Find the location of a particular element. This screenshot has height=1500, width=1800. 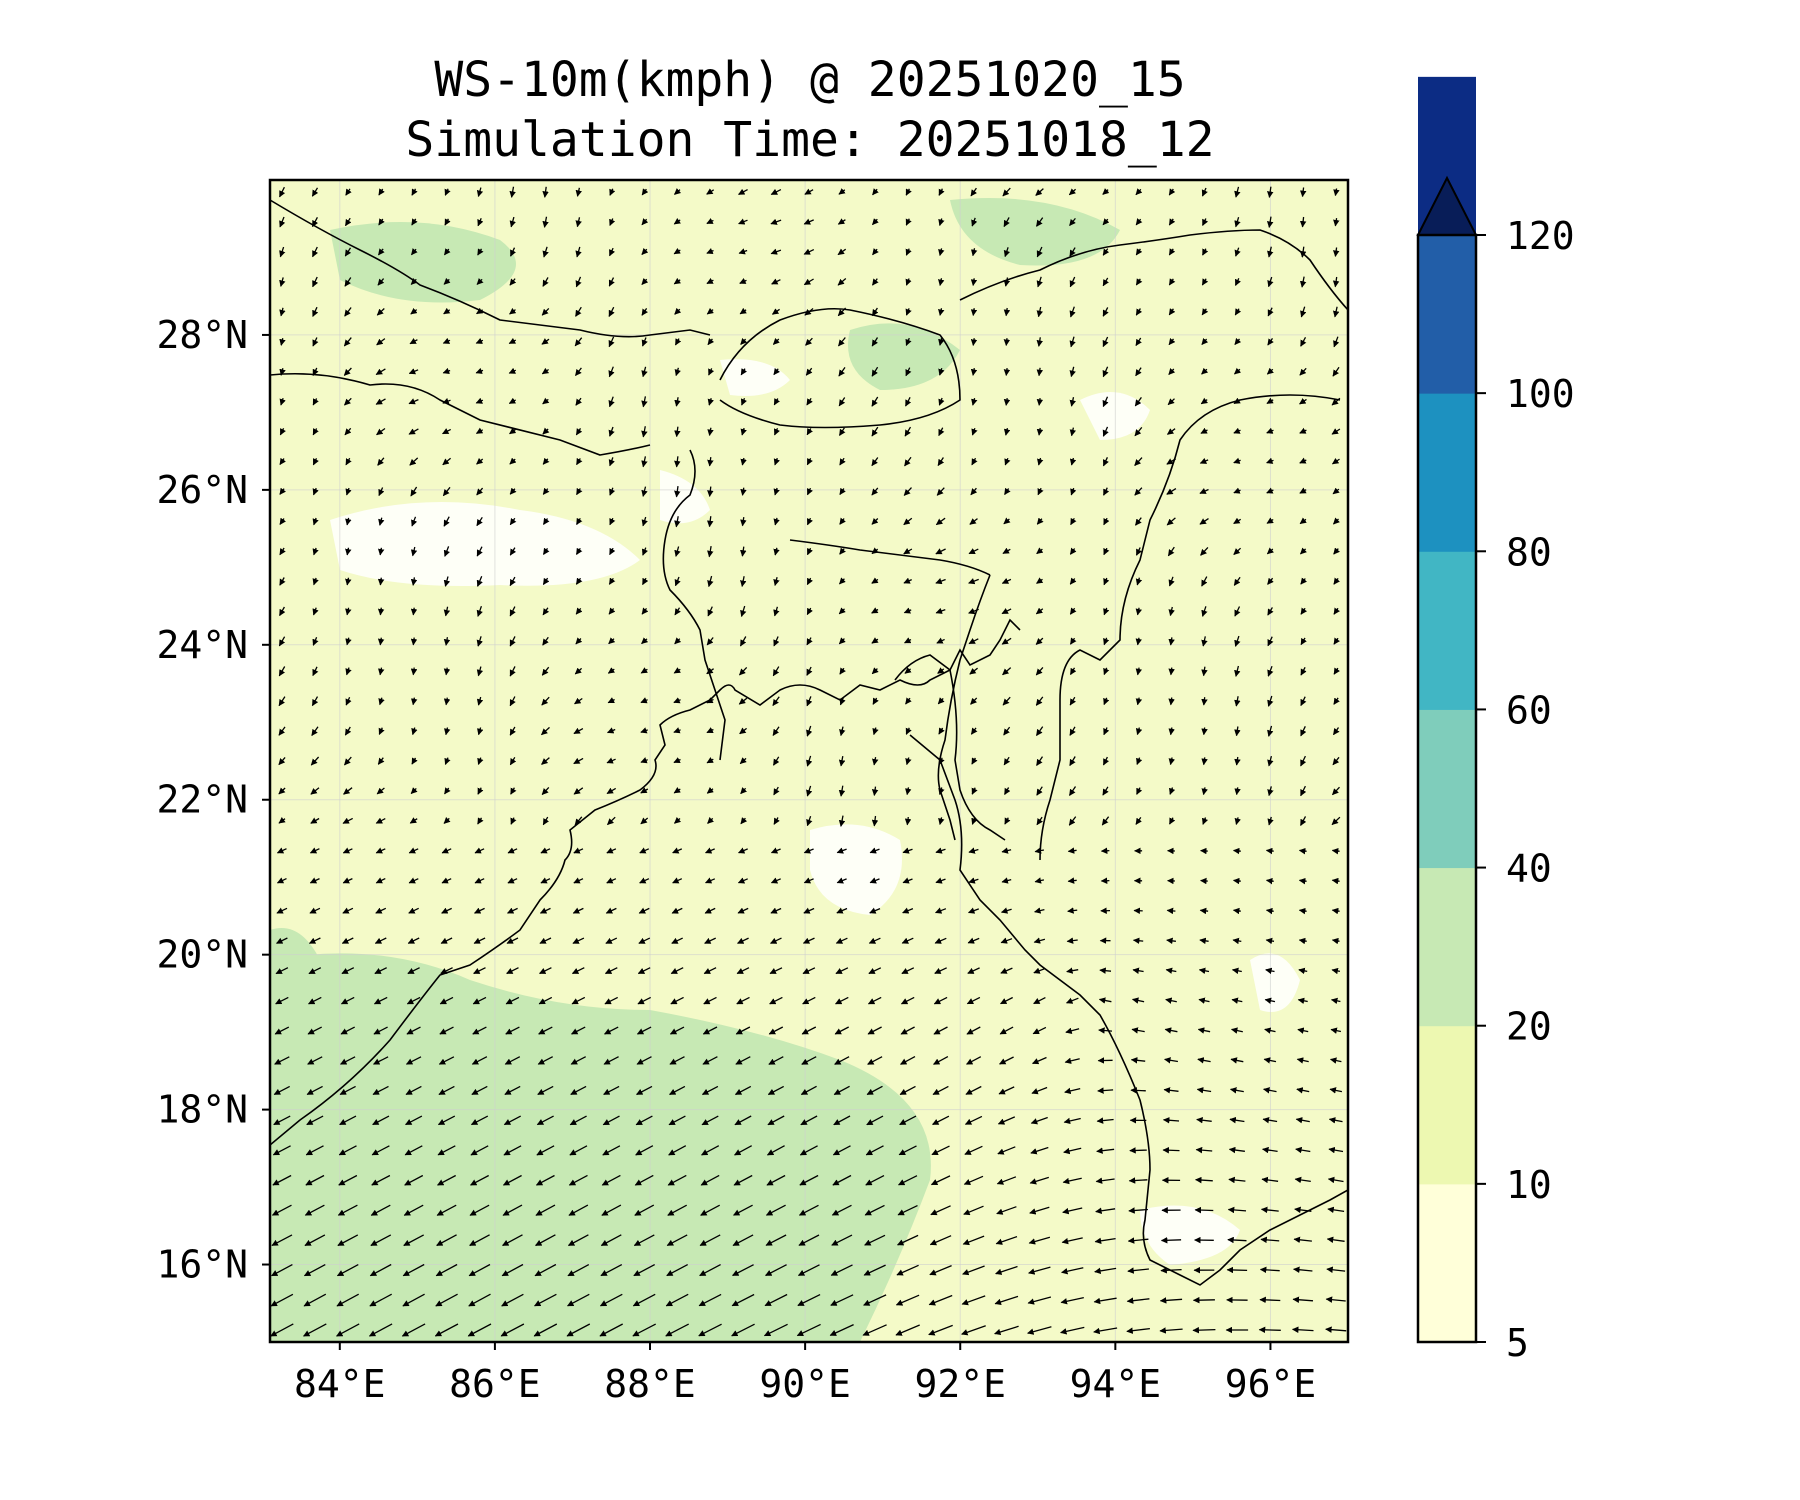

wind-speed-patch is located at coordinates (295, 964).